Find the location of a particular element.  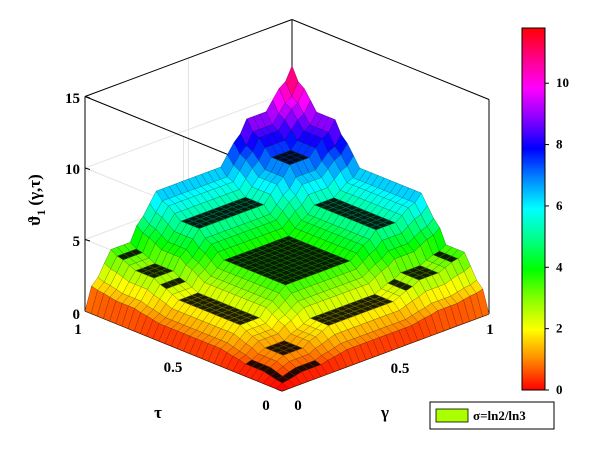

y-axis-ticks: 1 0.5 0 is located at coordinates (172, 368).